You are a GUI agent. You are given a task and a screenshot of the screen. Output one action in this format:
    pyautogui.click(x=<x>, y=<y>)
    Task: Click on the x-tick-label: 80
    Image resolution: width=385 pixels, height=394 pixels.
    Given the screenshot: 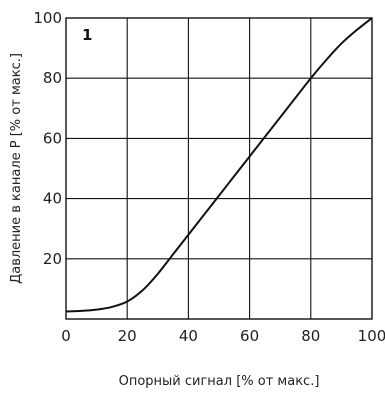 What is the action you would take?
    pyautogui.click(x=310, y=336)
    